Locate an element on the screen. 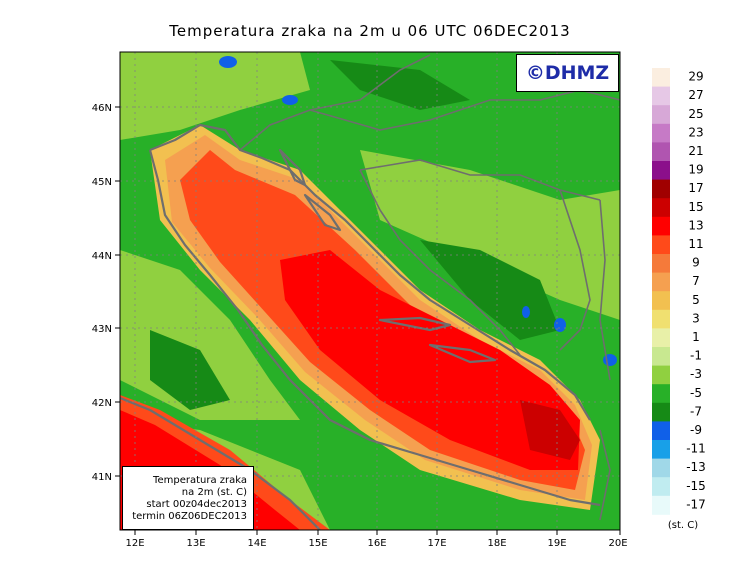 Image resolution: width=740 pixels, height=582 pixels. lat-label: 44N is located at coordinates (102, 256).